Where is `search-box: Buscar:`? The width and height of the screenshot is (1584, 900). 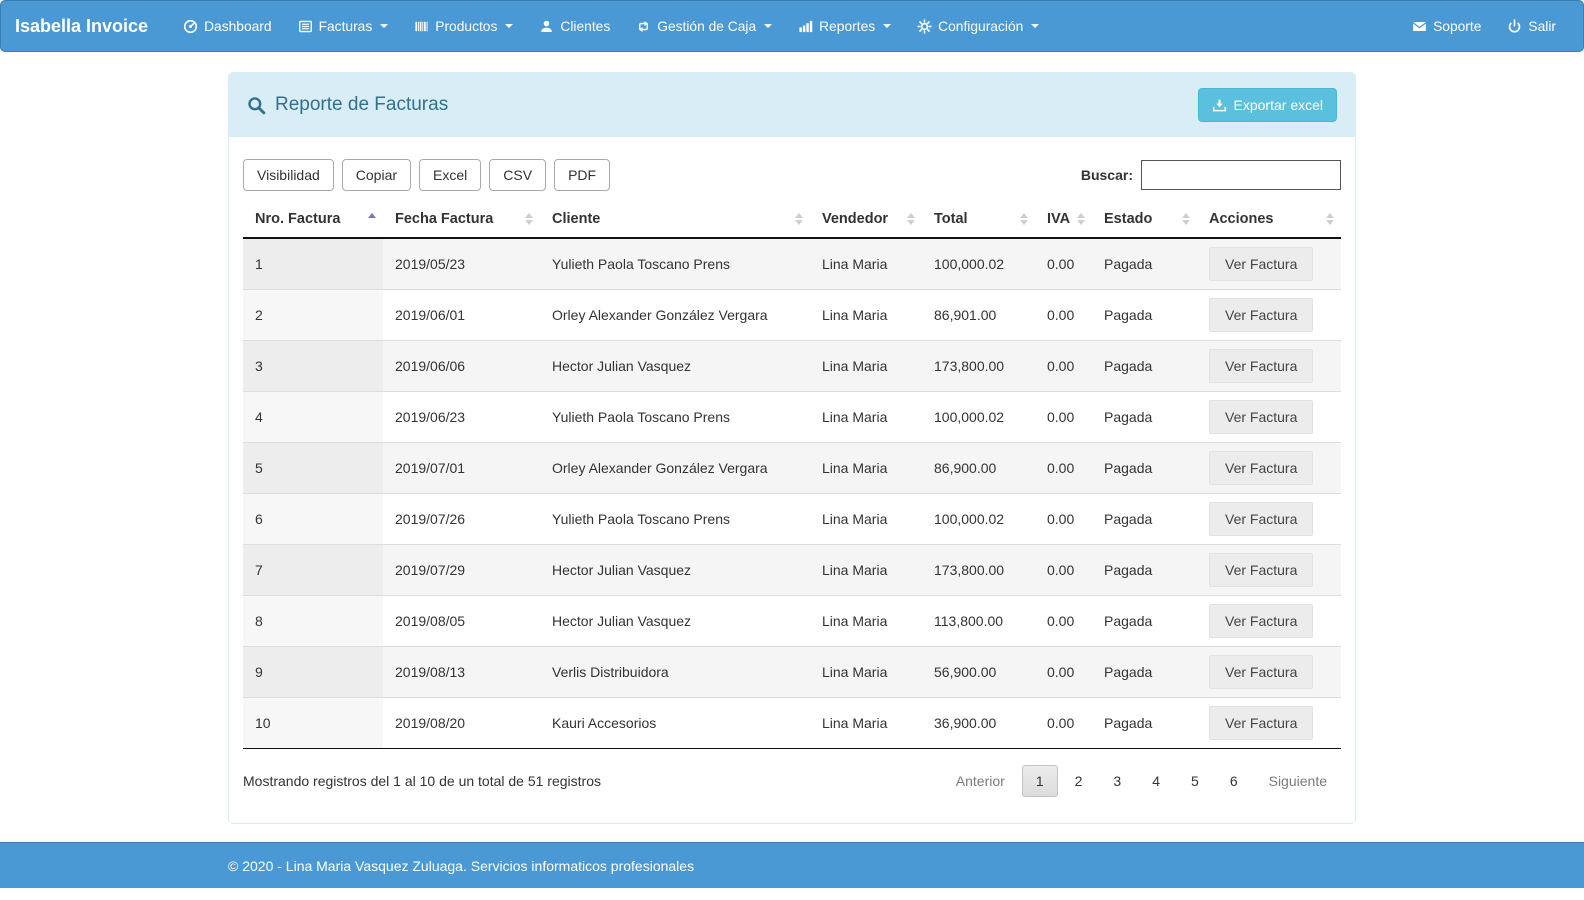 search-box: Buscar: is located at coordinates (1211, 175).